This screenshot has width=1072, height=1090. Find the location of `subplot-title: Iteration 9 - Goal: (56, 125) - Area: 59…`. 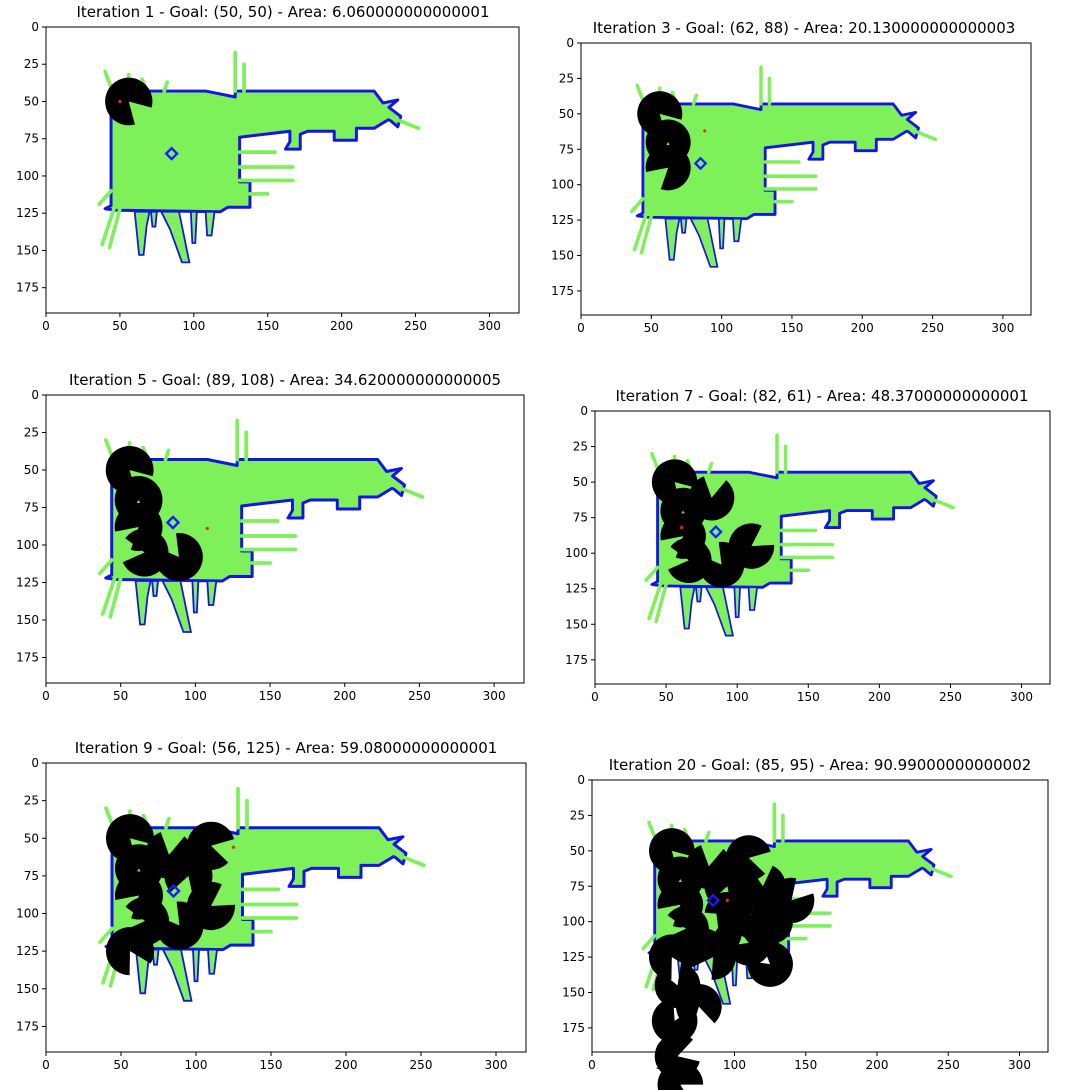

subplot-title: Iteration 9 - Goal: (56, 125) - Area: 59… is located at coordinates (286, 748).